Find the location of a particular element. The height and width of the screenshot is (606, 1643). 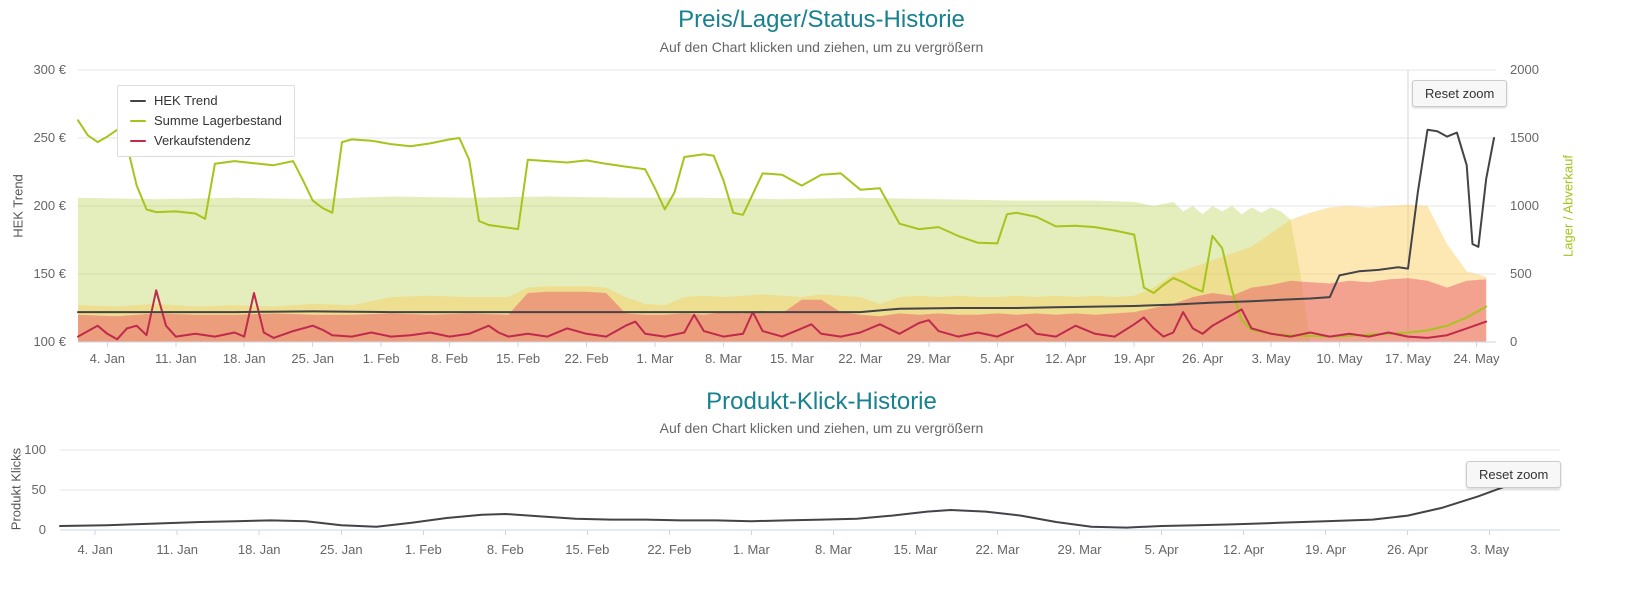

series-produkt-klicks is located at coordinates (810, 499).